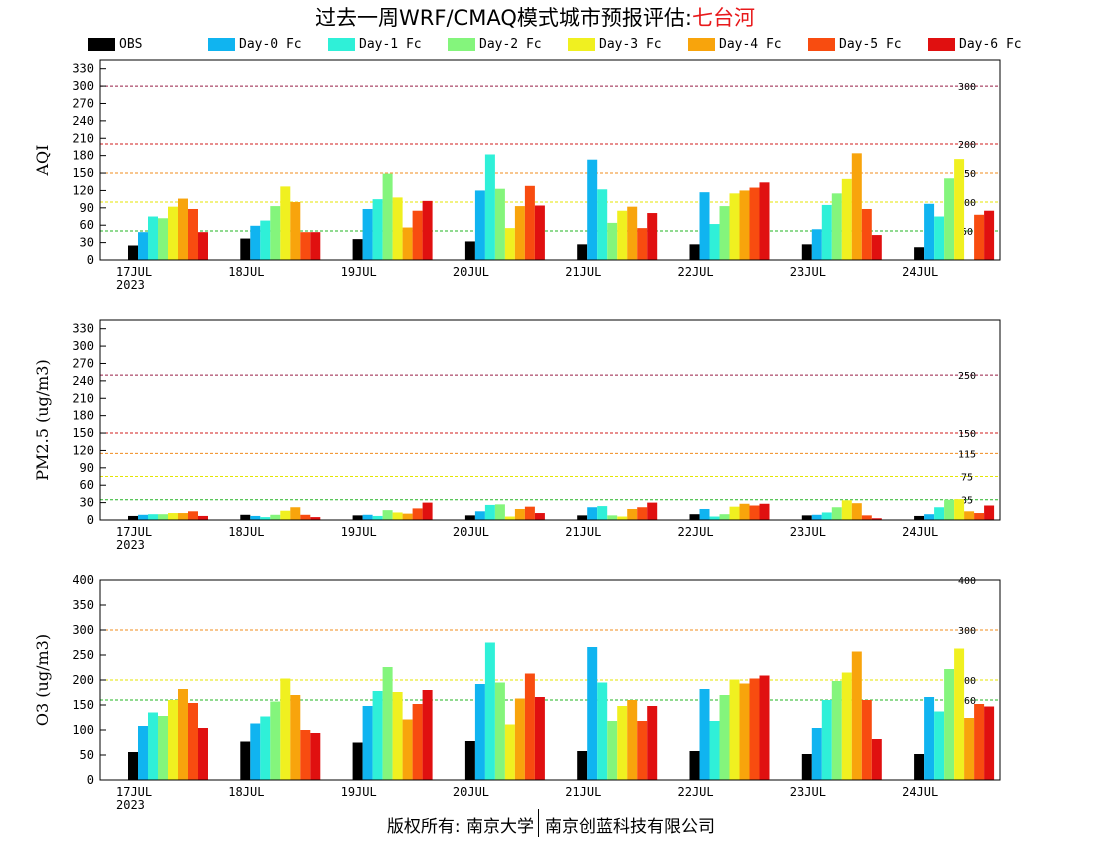 Image resolution: width=1100 pixels, height=850 pixels. I want to click on legend-label: Day-4 Fc, so click(750, 44).